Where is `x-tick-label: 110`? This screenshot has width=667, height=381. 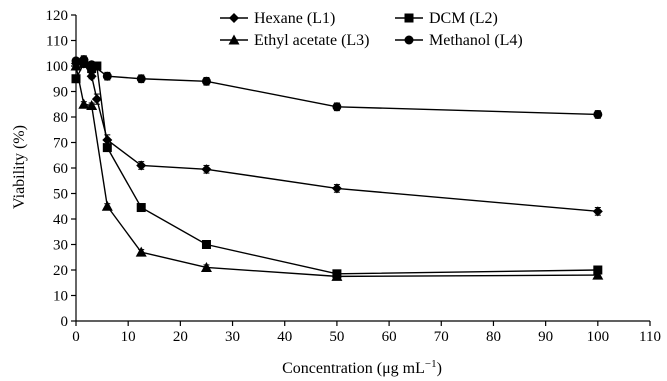 x-tick-label: 110 is located at coordinates (650, 337).